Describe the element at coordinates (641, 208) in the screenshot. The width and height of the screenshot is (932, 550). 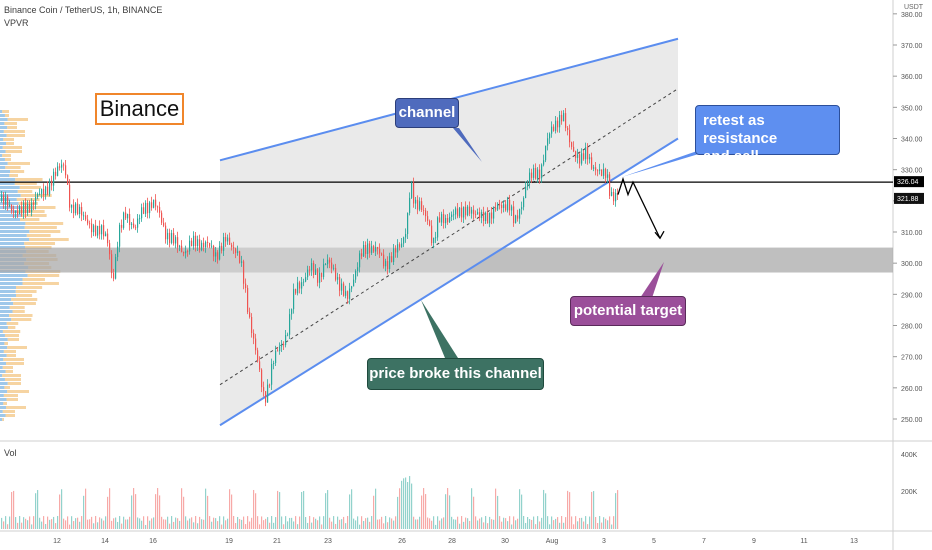
I see `projection-path` at that location.